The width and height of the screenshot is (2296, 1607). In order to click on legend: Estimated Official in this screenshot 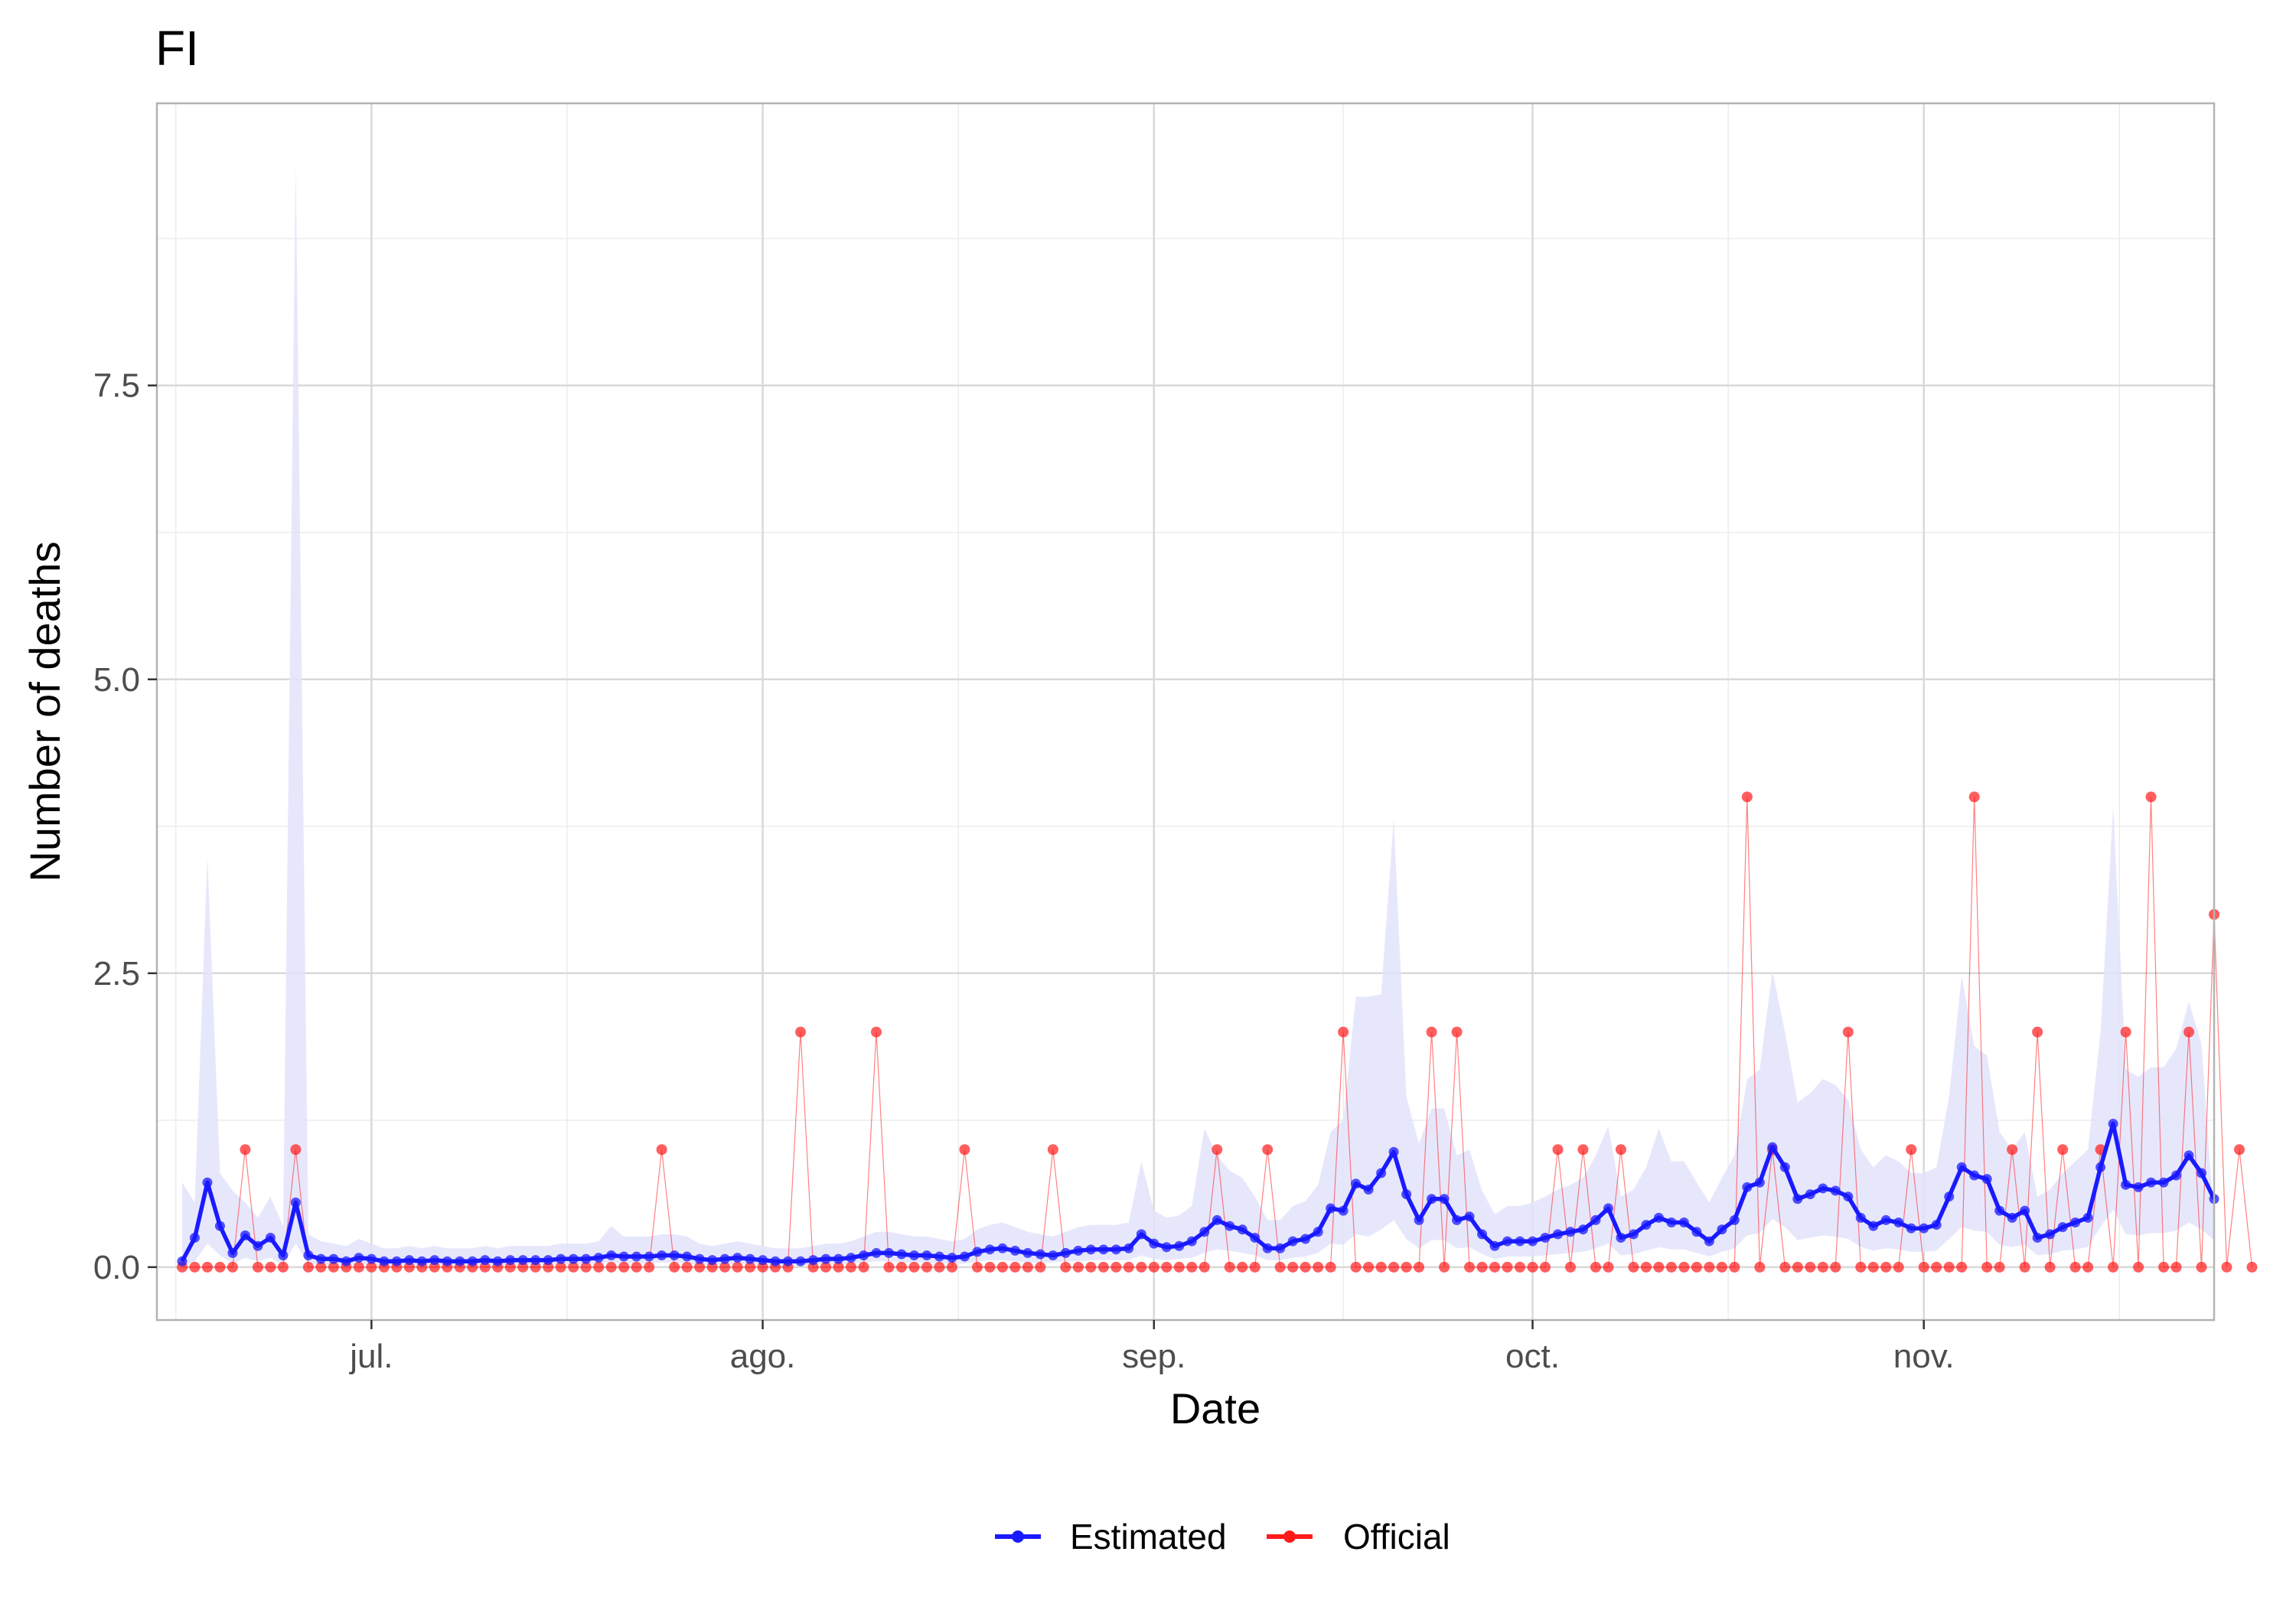, I will do `click(1222, 1536)`.